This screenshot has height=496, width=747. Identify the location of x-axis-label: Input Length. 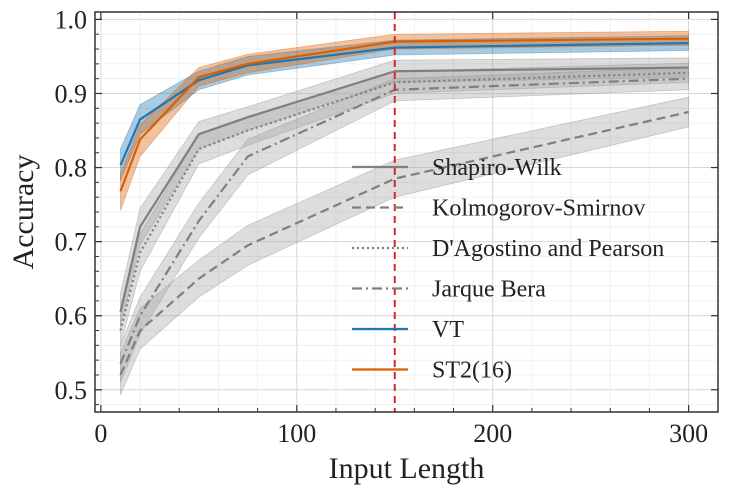
(407, 468).